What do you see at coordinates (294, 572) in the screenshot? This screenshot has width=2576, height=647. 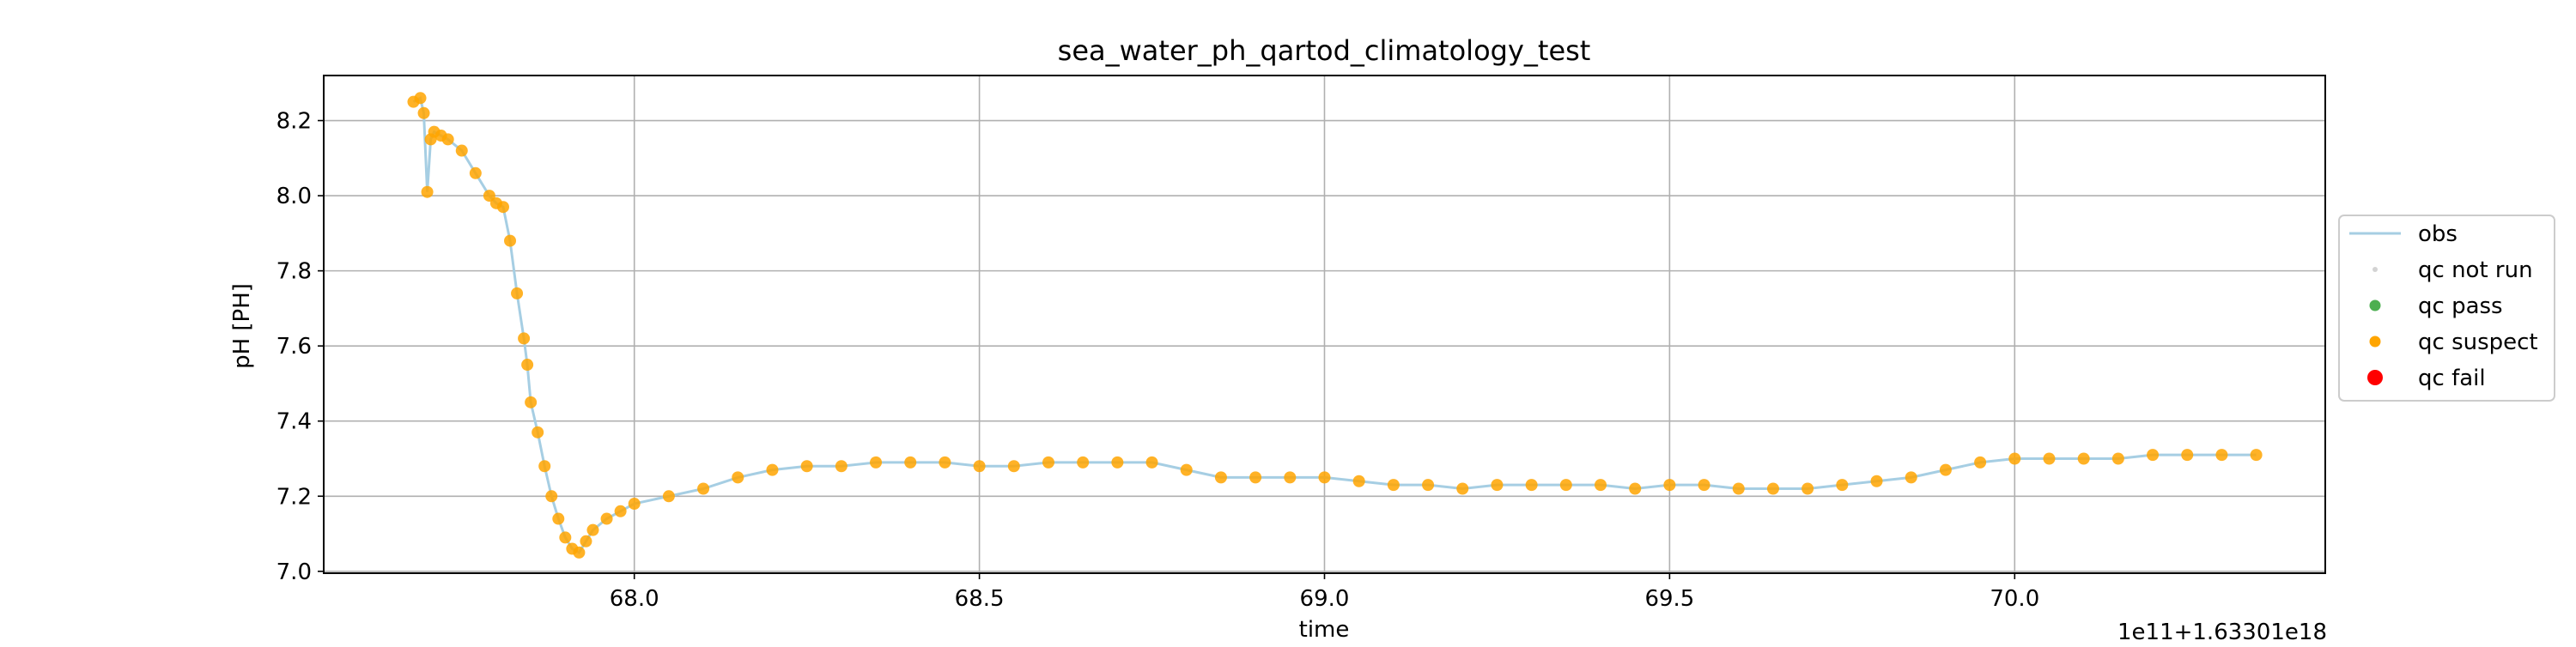 I see `y-tick-label: 7.0` at bounding box center [294, 572].